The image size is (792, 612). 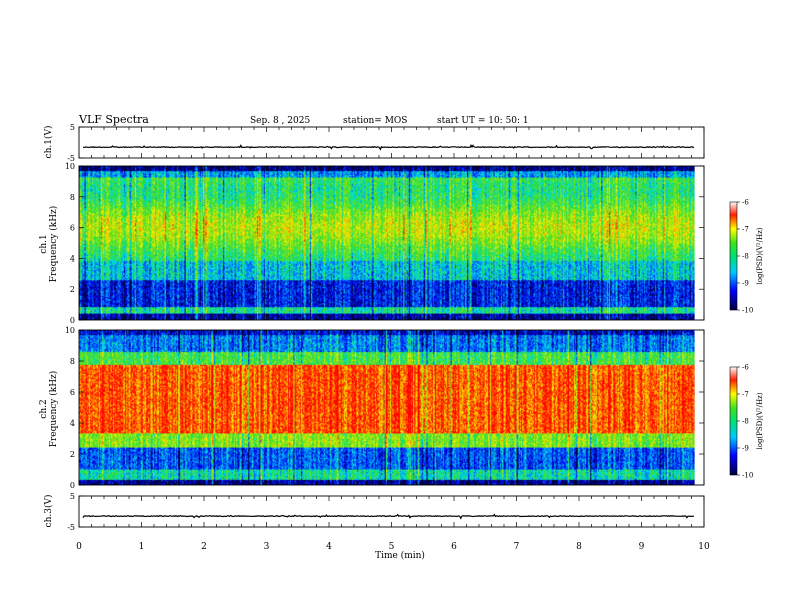 What do you see at coordinates (760, 420) in the screenshot?
I see `ch2-colorbar-label: log(PSD)(V²/Hz)` at bounding box center [760, 420].